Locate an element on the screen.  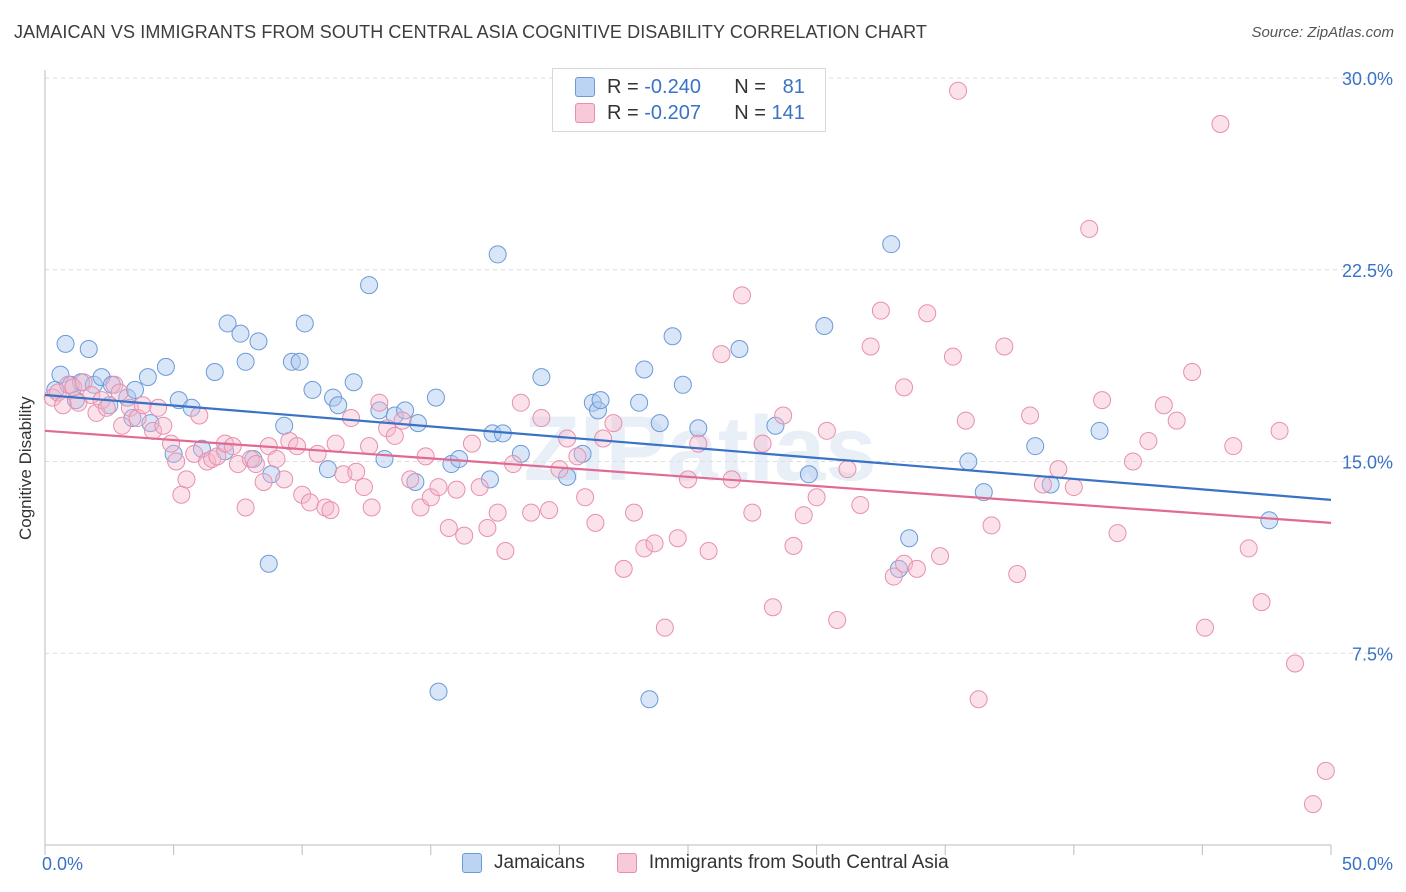
legend-swatch-jamaicans is located at coordinates (472, 863).